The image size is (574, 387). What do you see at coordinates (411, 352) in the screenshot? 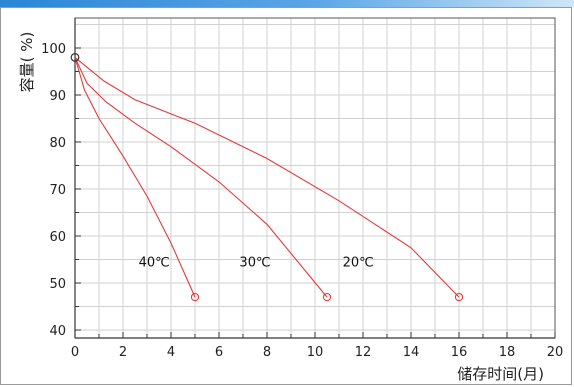
I see `x-tick-label: 14` at bounding box center [411, 352].